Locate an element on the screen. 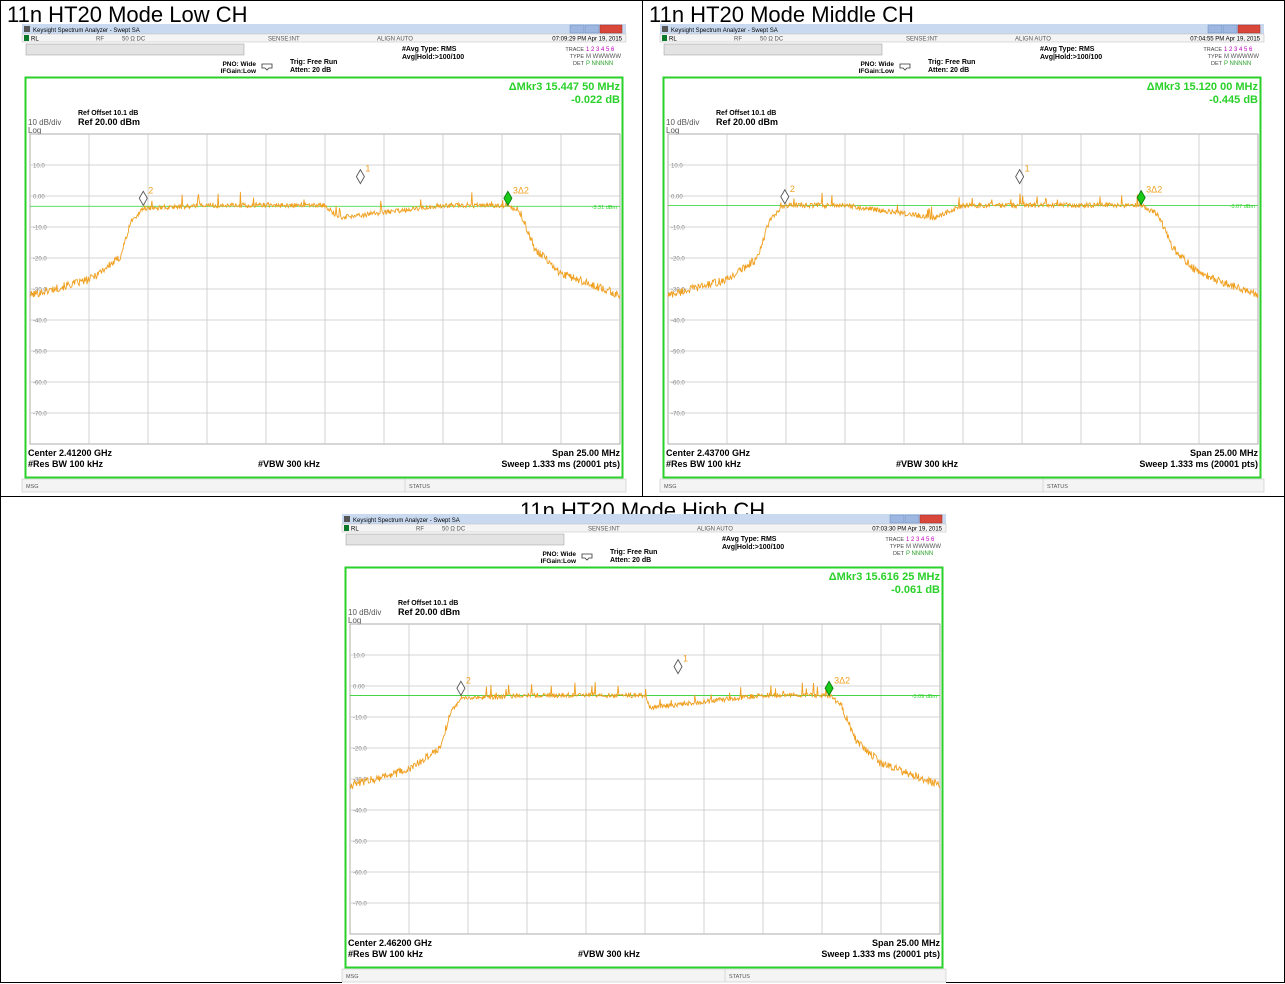 The height and width of the screenshot is (984, 1285). msg-label: MSG is located at coordinates (352, 977).